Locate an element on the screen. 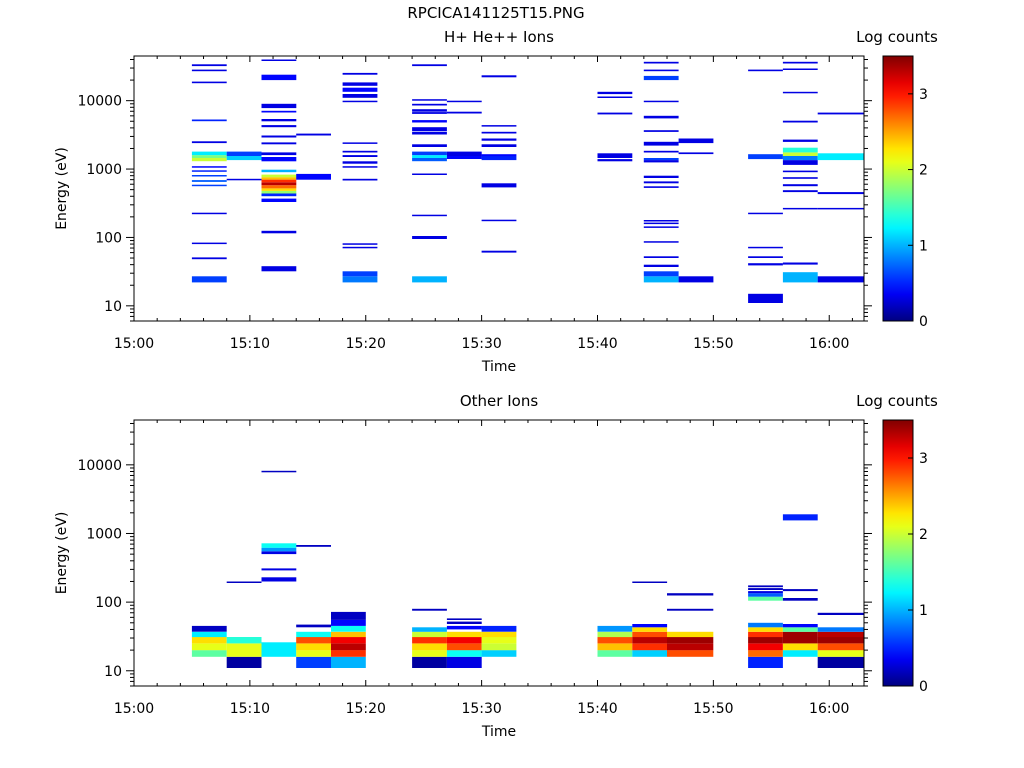  x-tick-label: 15:10 is located at coordinates (250, 344).